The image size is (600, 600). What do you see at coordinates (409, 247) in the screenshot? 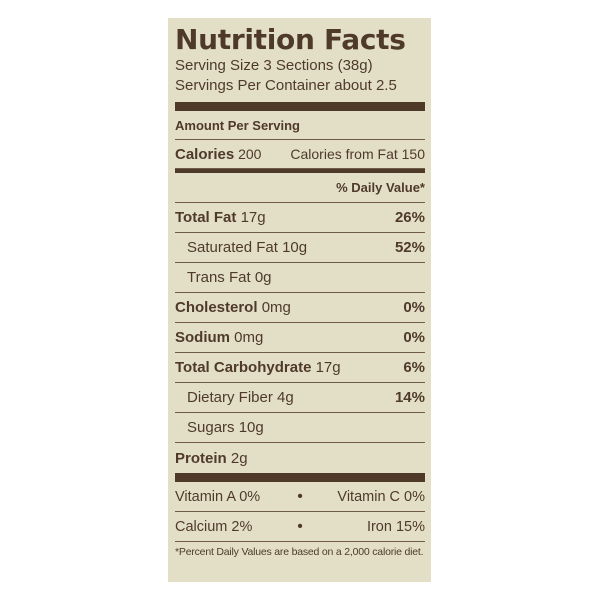
I see `nutrient-dv: 52%` at bounding box center [409, 247].